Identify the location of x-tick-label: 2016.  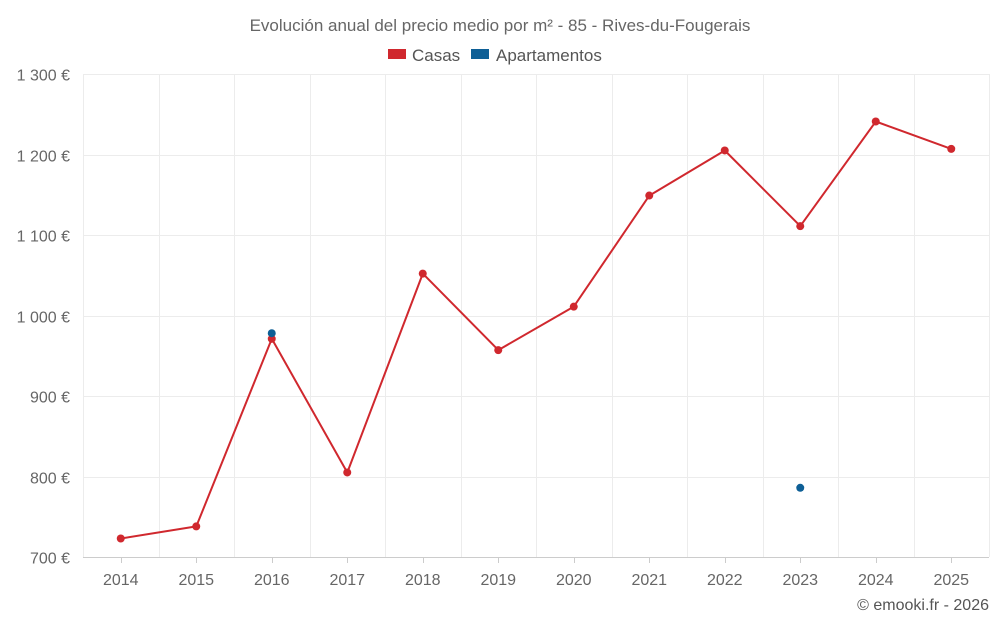
(272, 580).